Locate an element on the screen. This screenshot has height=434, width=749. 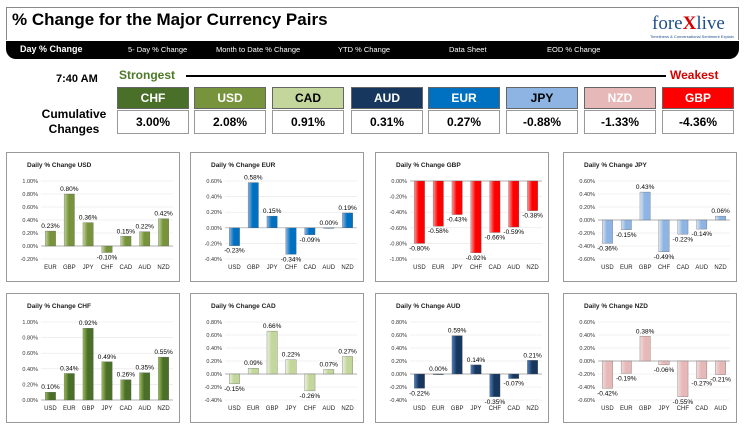
page-title: % Change for the Major Currency Pairs is located at coordinates (170, 19).